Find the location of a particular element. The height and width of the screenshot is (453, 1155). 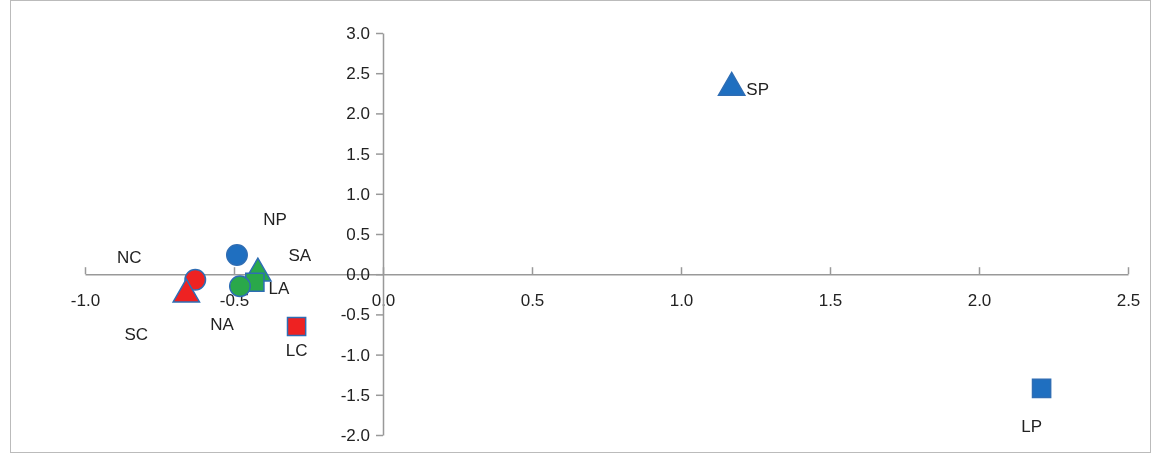

series-label: NP is located at coordinates (275, 219).